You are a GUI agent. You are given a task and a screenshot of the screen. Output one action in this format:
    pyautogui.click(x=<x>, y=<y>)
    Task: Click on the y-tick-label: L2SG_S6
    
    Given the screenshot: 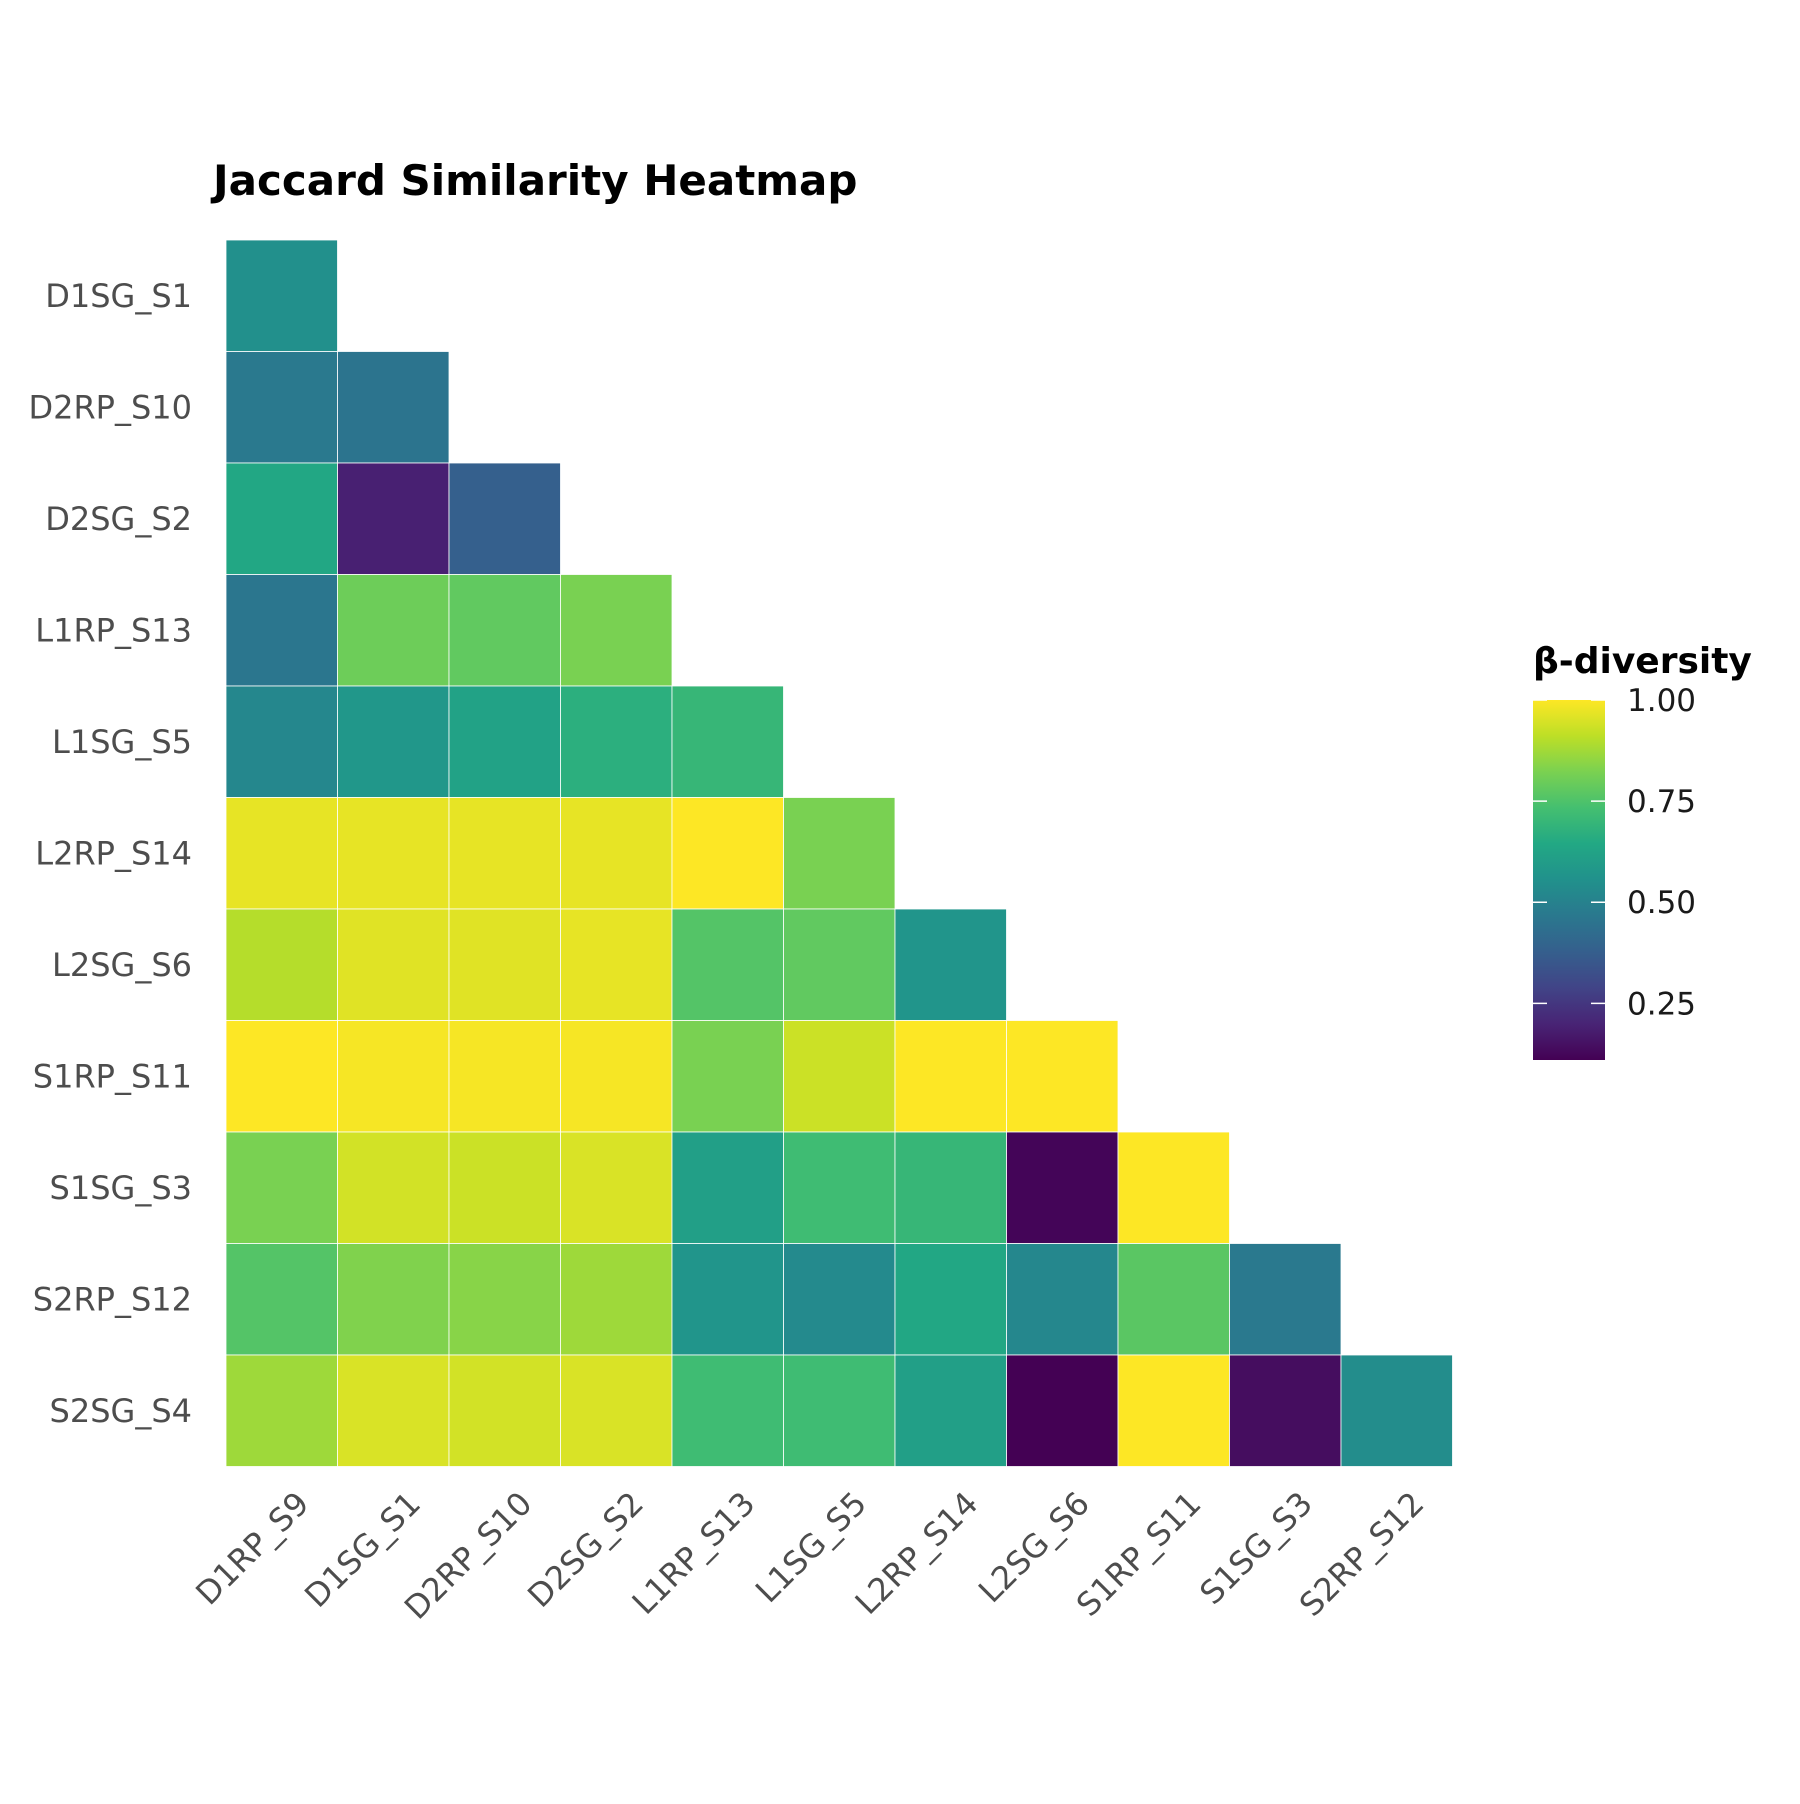 What is the action you would take?
    pyautogui.click(x=122, y=965)
    